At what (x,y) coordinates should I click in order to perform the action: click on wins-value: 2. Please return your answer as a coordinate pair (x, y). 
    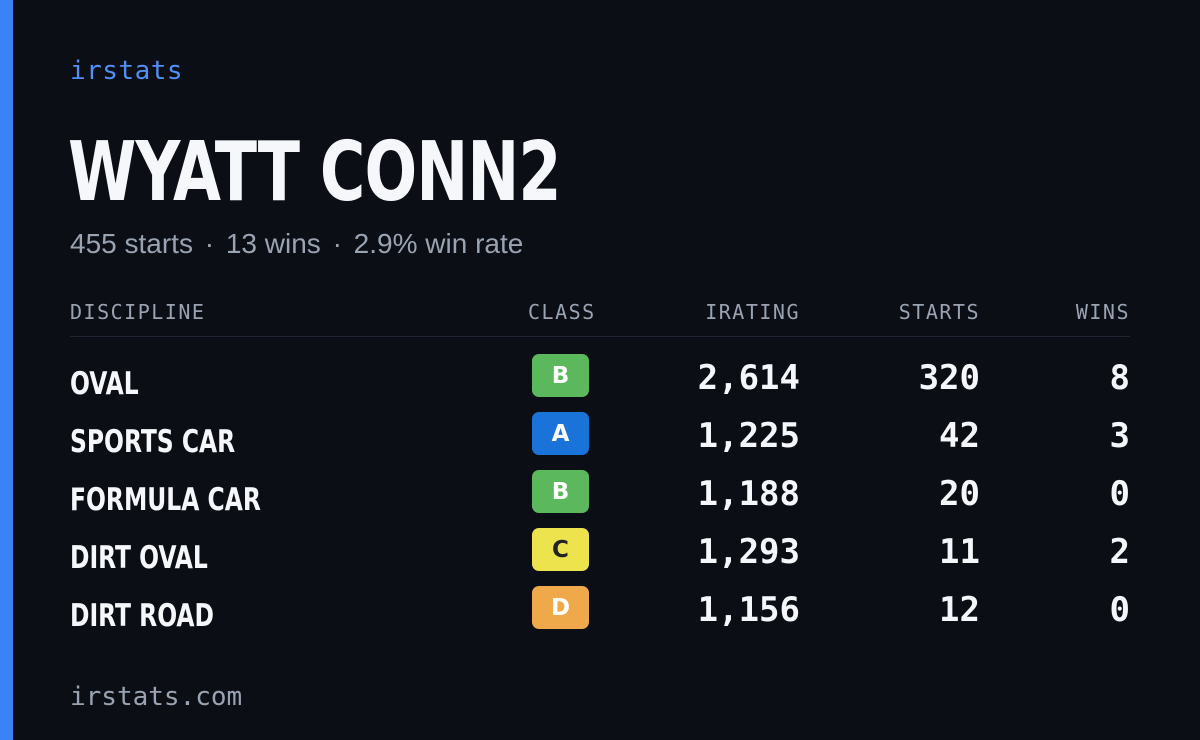
    Looking at the image, I should click on (1119, 552).